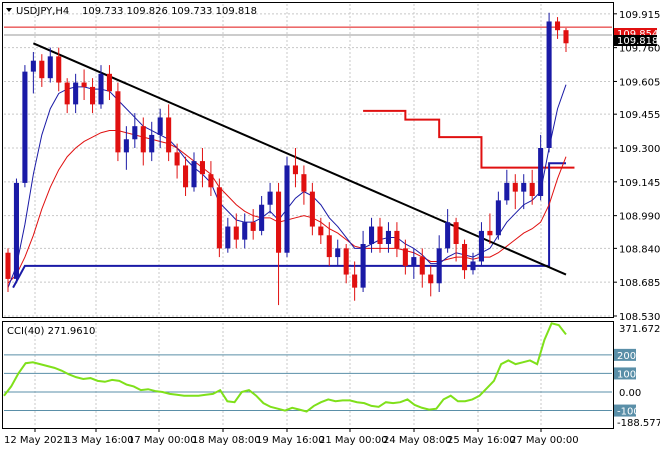 The height and width of the screenshot is (454, 660). I want to click on marker-red-box, so click(635, 33).